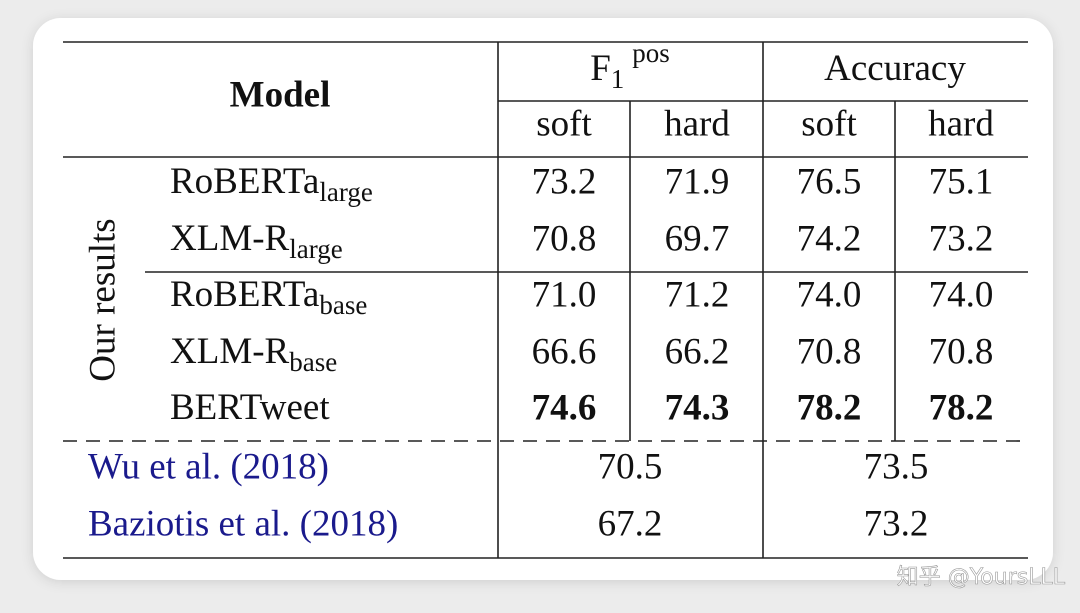  Describe the element at coordinates (697, 181) in the screenshot. I see `cell: 71.9` at that location.